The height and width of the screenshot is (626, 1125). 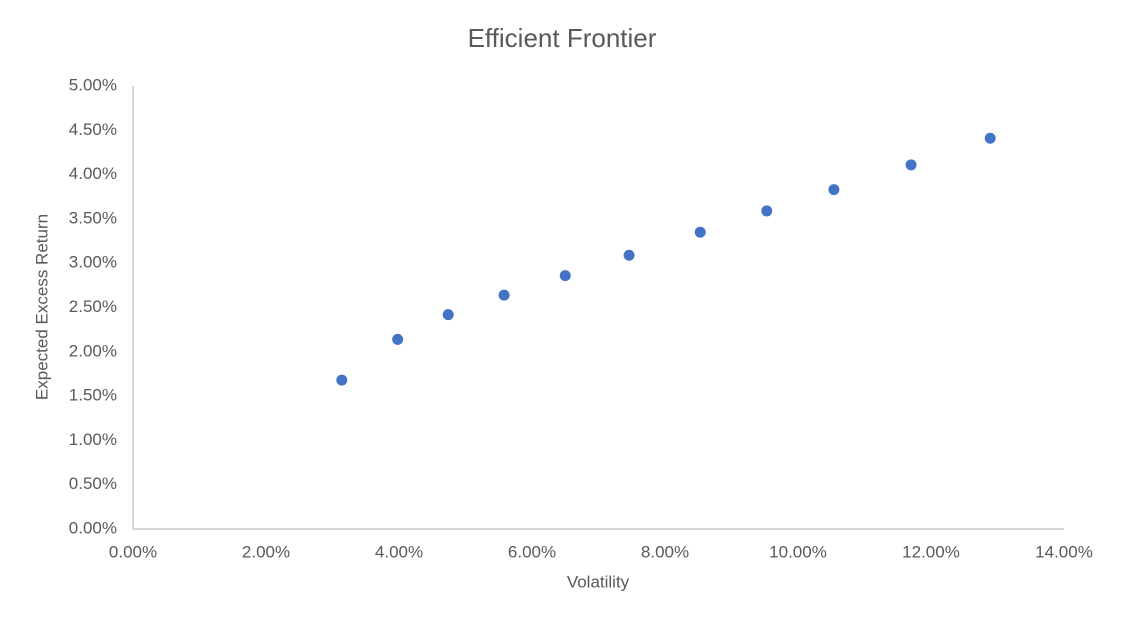 I want to click on x-tick-label: 2.00%, so click(x=266, y=551).